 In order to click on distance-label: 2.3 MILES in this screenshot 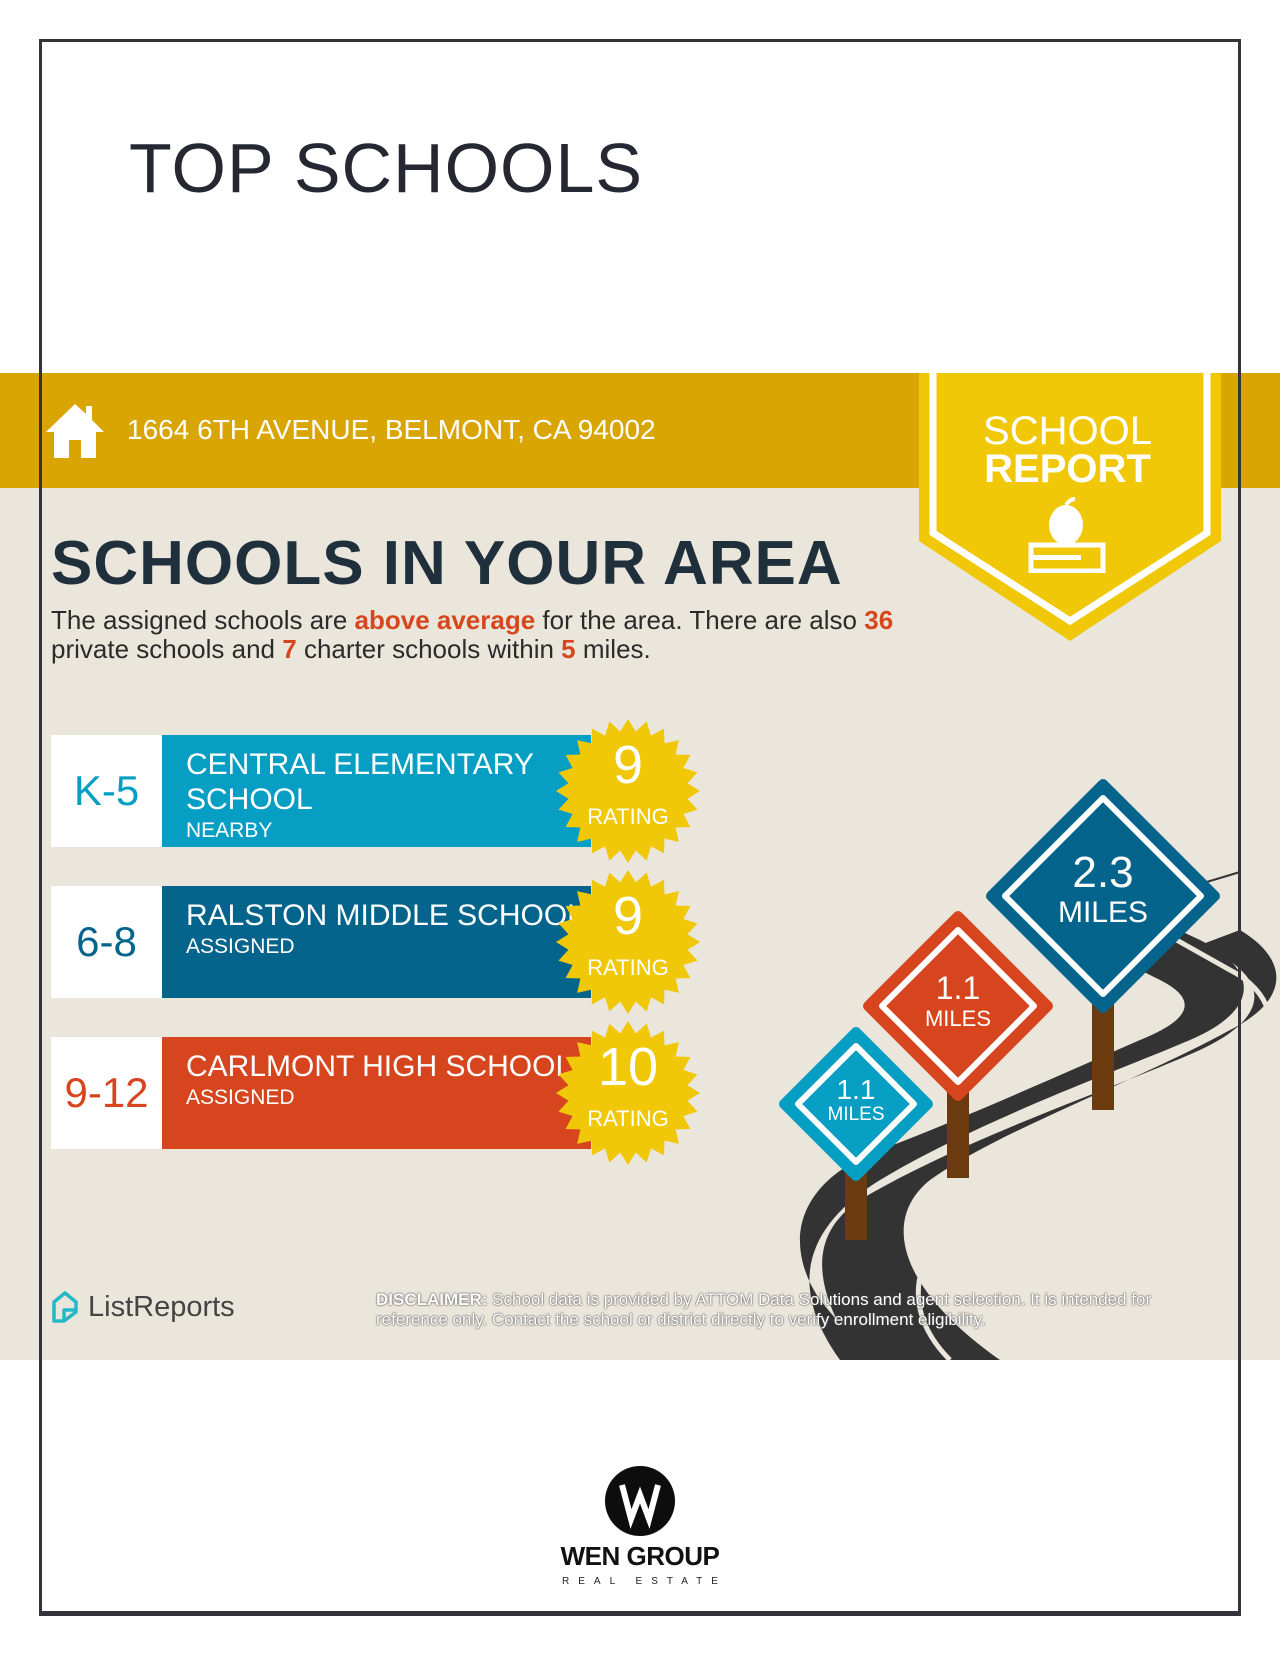, I will do `click(1103, 888)`.